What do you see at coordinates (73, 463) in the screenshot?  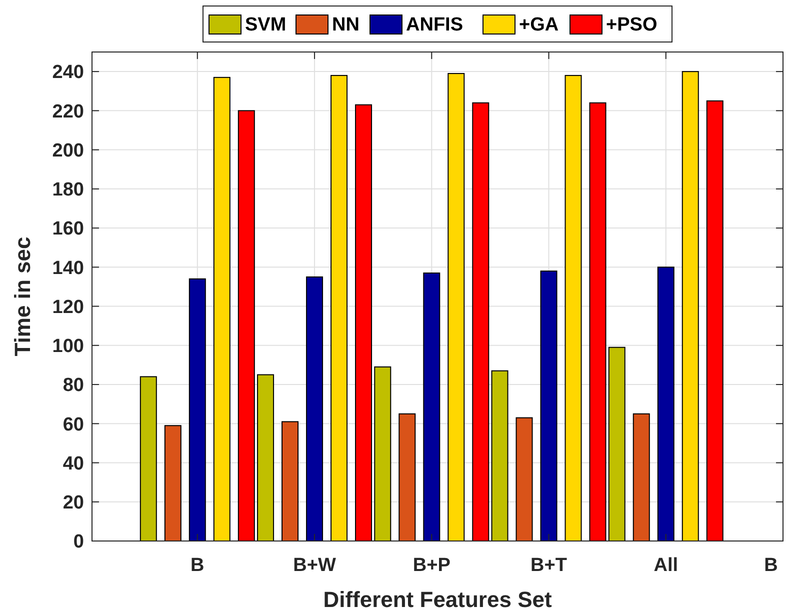 I see `y-tick-label: 40` at bounding box center [73, 463].